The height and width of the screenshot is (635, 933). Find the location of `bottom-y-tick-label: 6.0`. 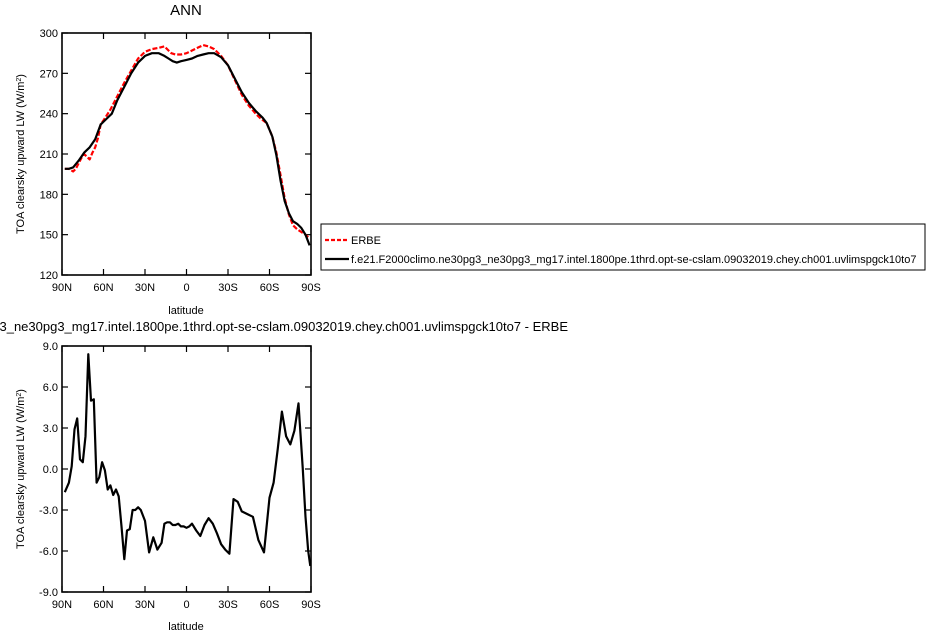

bottom-y-tick-label: 6.0 is located at coordinates (50, 388).